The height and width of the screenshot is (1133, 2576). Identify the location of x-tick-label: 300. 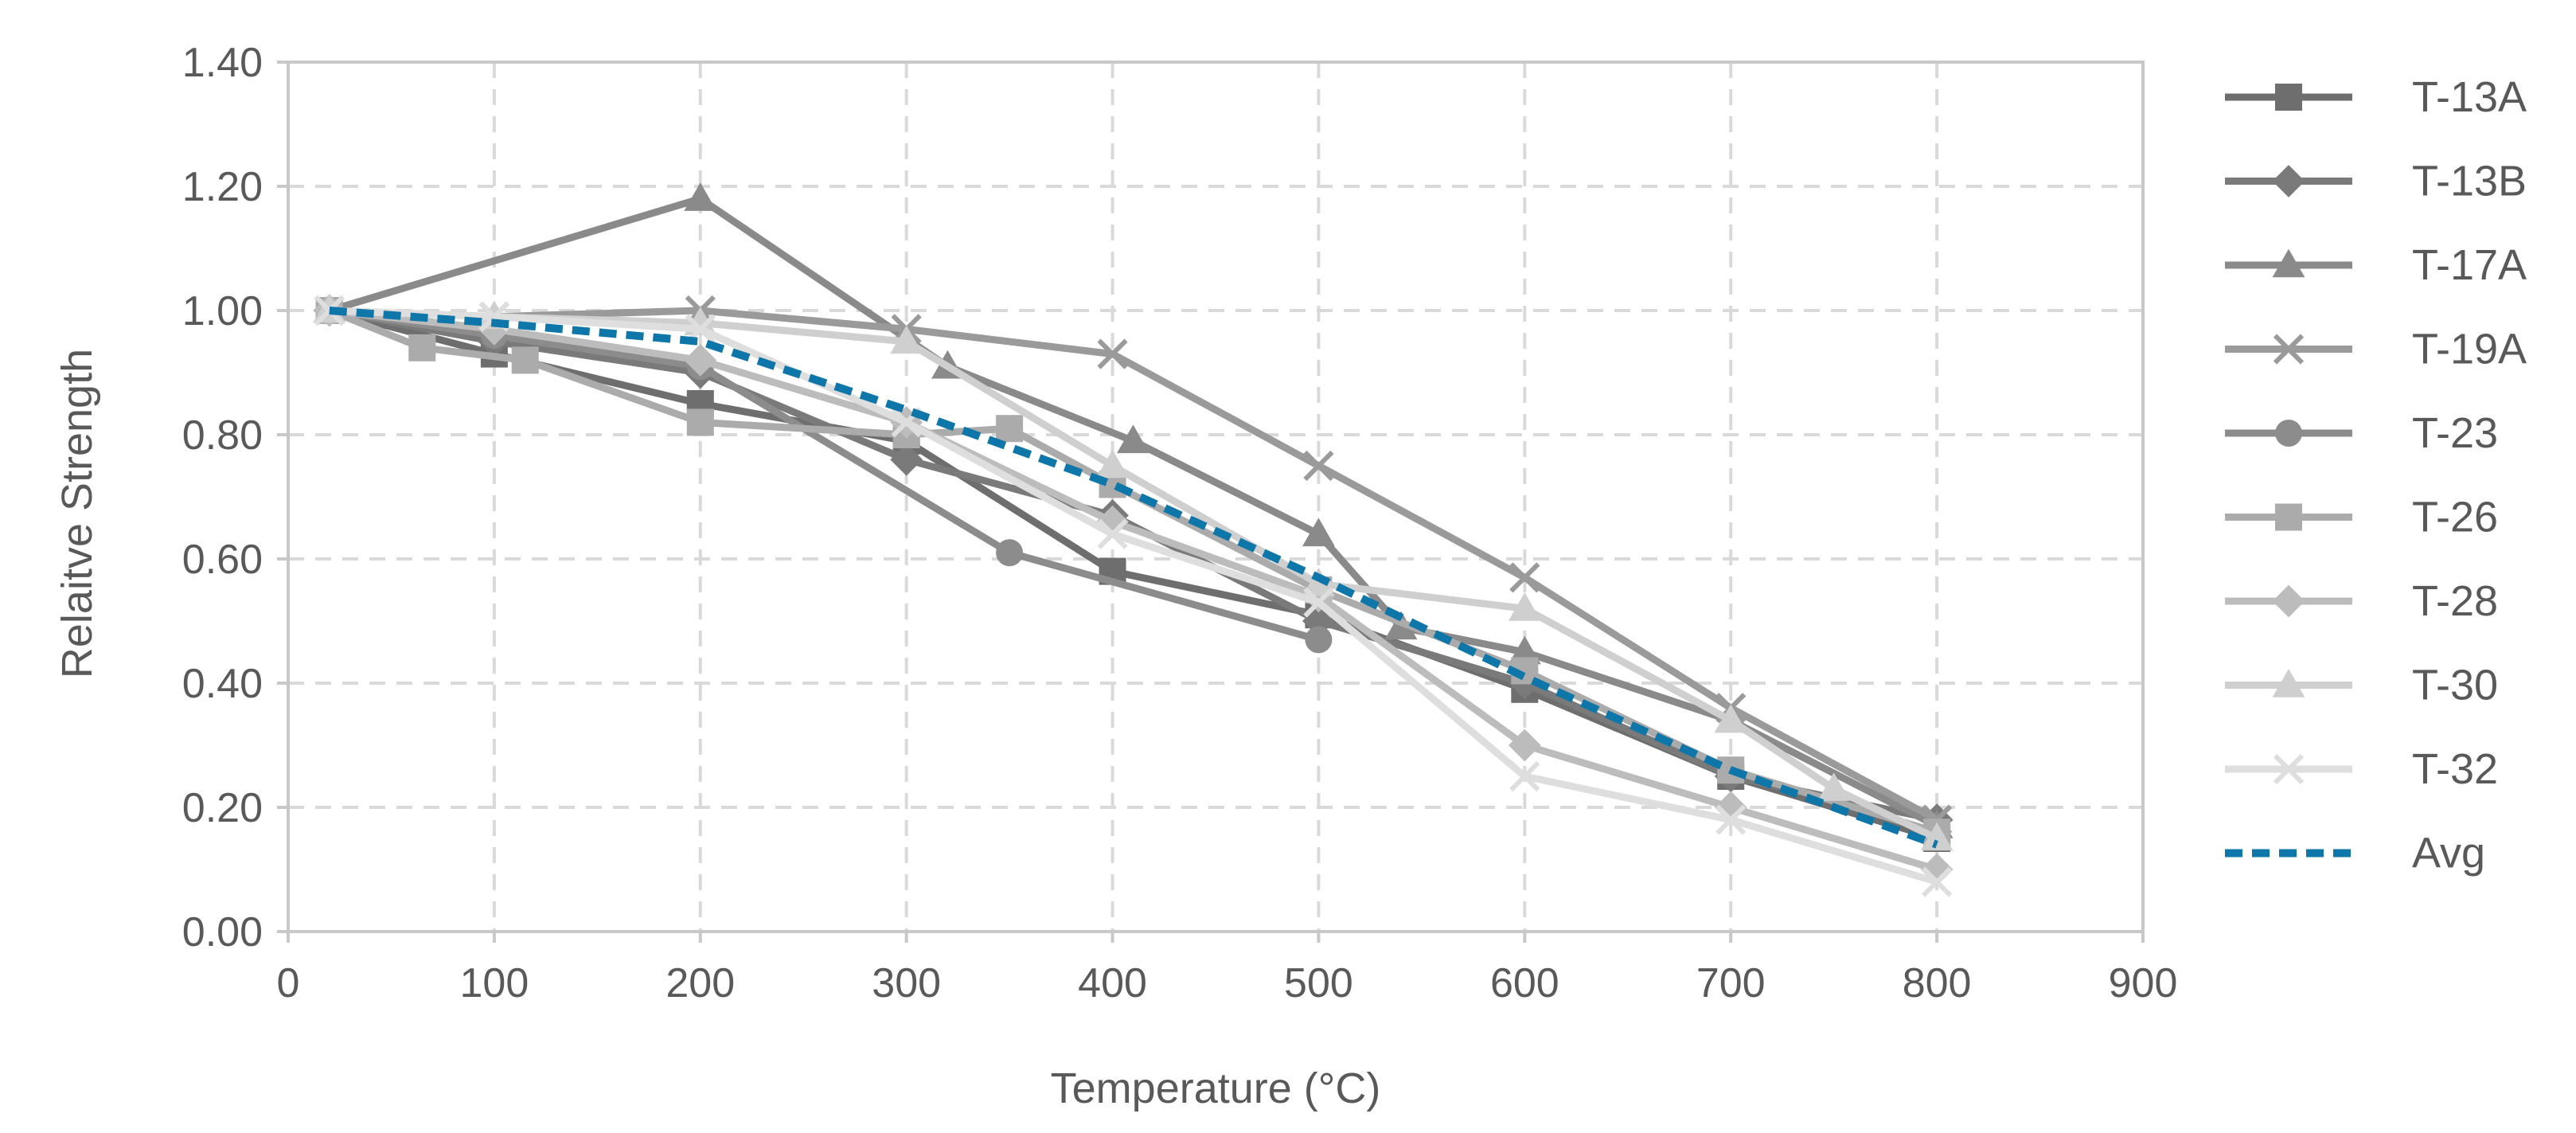
(906, 983).